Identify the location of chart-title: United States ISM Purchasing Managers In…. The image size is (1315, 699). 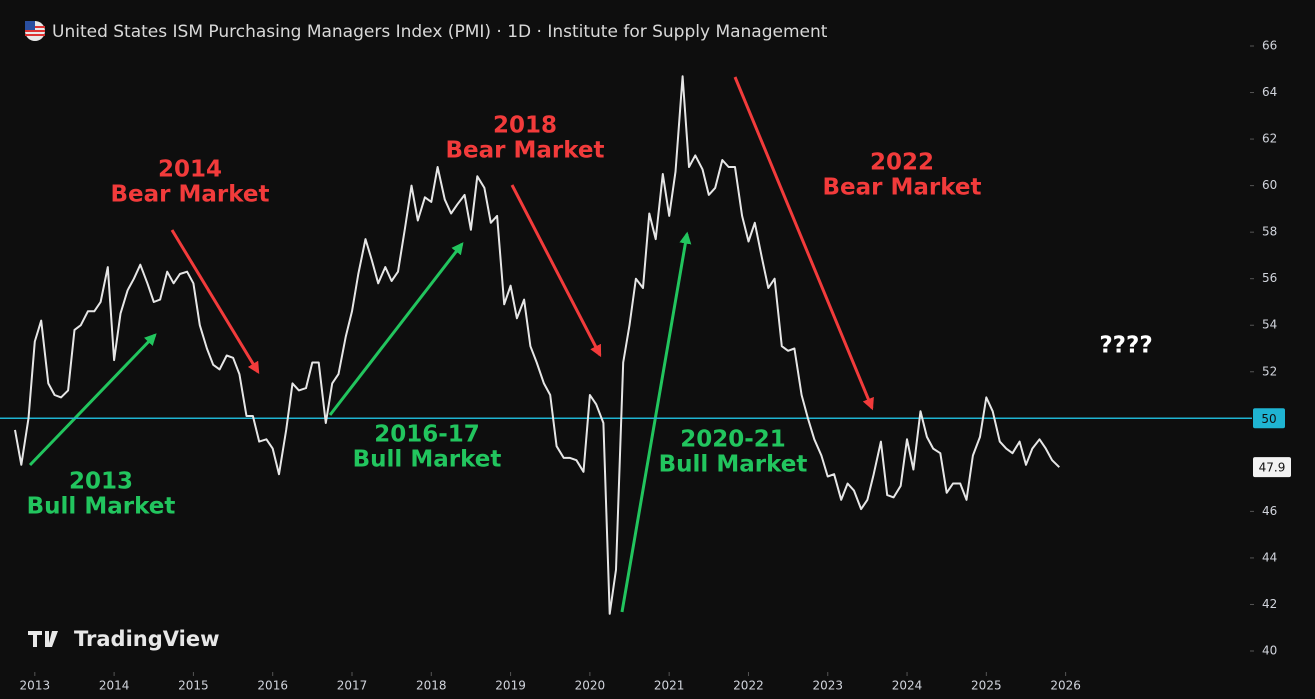
(440, 32).